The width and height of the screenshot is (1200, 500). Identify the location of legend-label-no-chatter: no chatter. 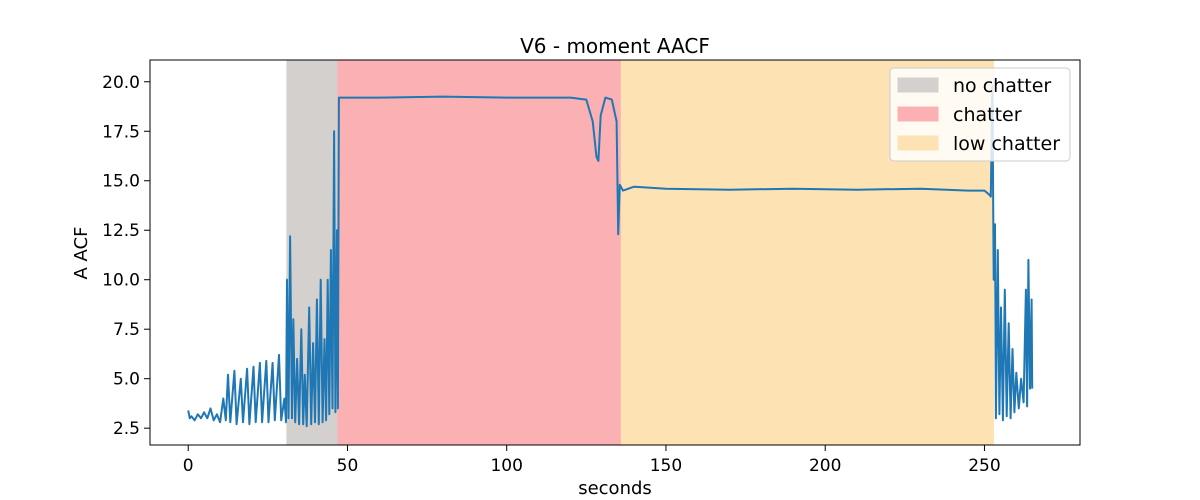
(1002, 86).